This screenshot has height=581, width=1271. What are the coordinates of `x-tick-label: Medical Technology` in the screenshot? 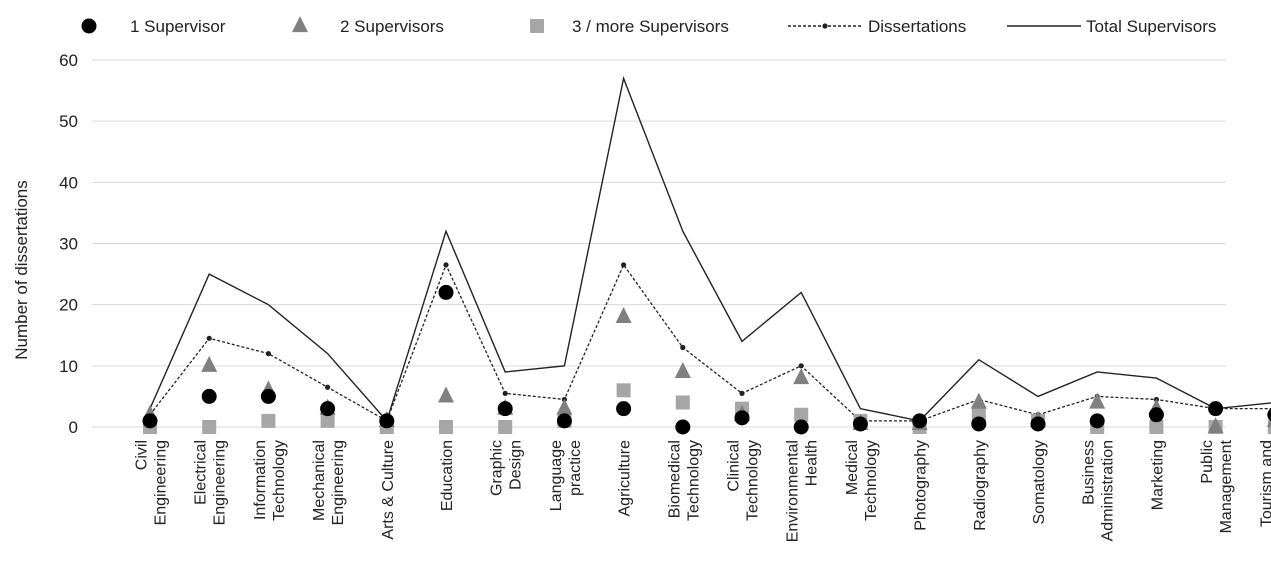 It's located at (862, 480).